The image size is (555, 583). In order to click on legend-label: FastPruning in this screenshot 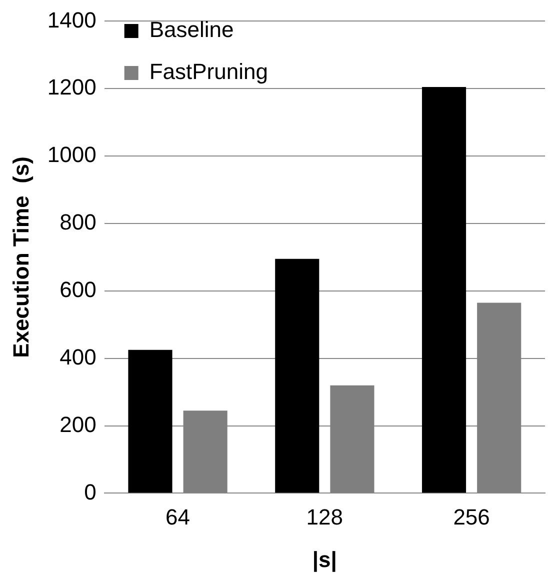, I will do `click(208, 71)`.